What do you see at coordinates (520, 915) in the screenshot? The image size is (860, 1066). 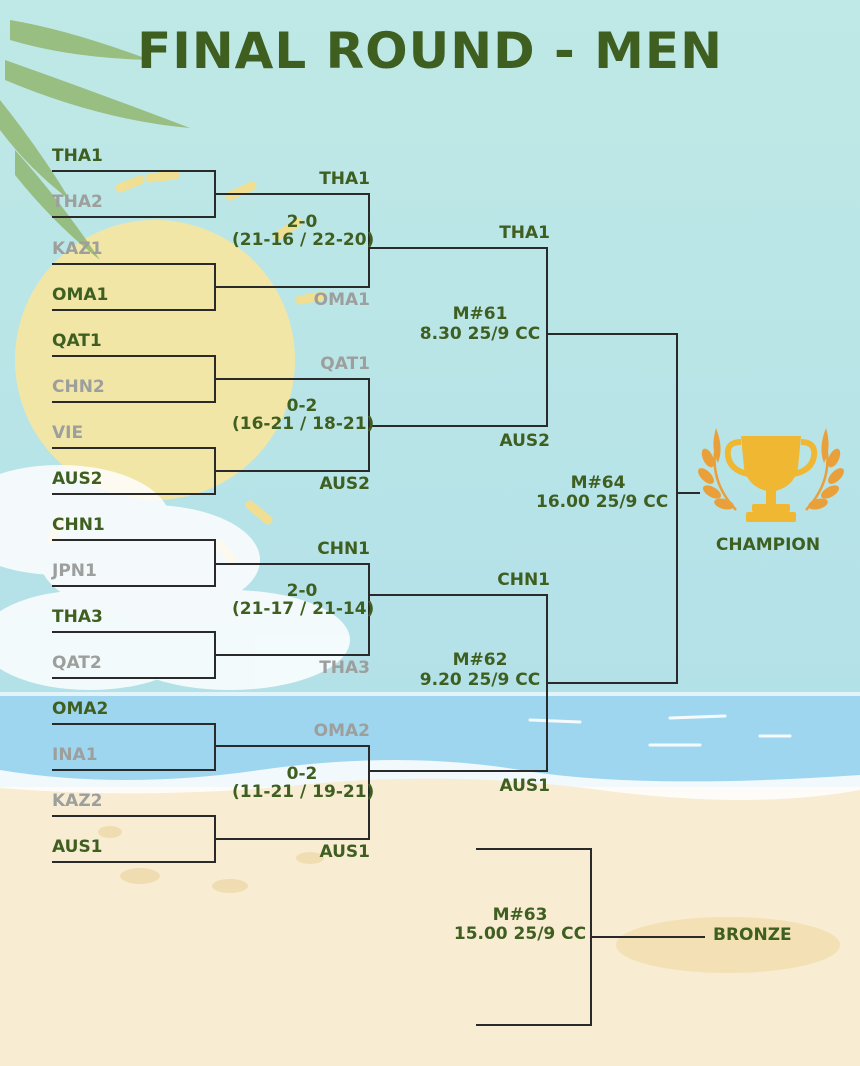 I see `bronze-match-number: M#63` at bounding box center [520, 915].